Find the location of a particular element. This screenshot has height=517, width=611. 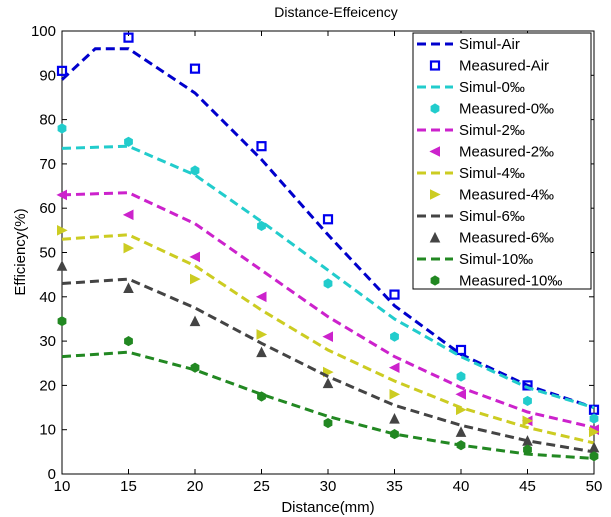

x-tick-label: 25 is located at coordinates (261, 486).